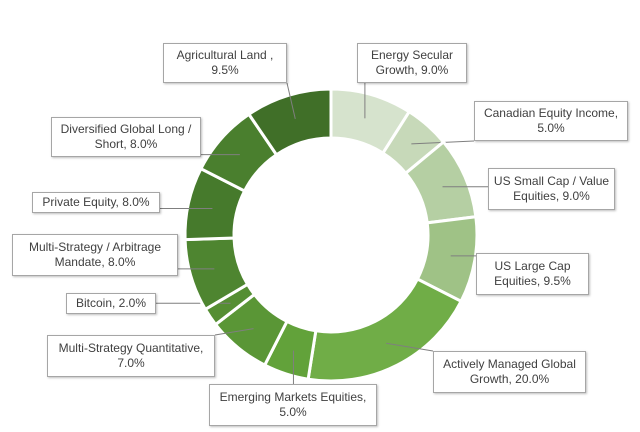  I want to click on donut-slice, so click(289, 122).